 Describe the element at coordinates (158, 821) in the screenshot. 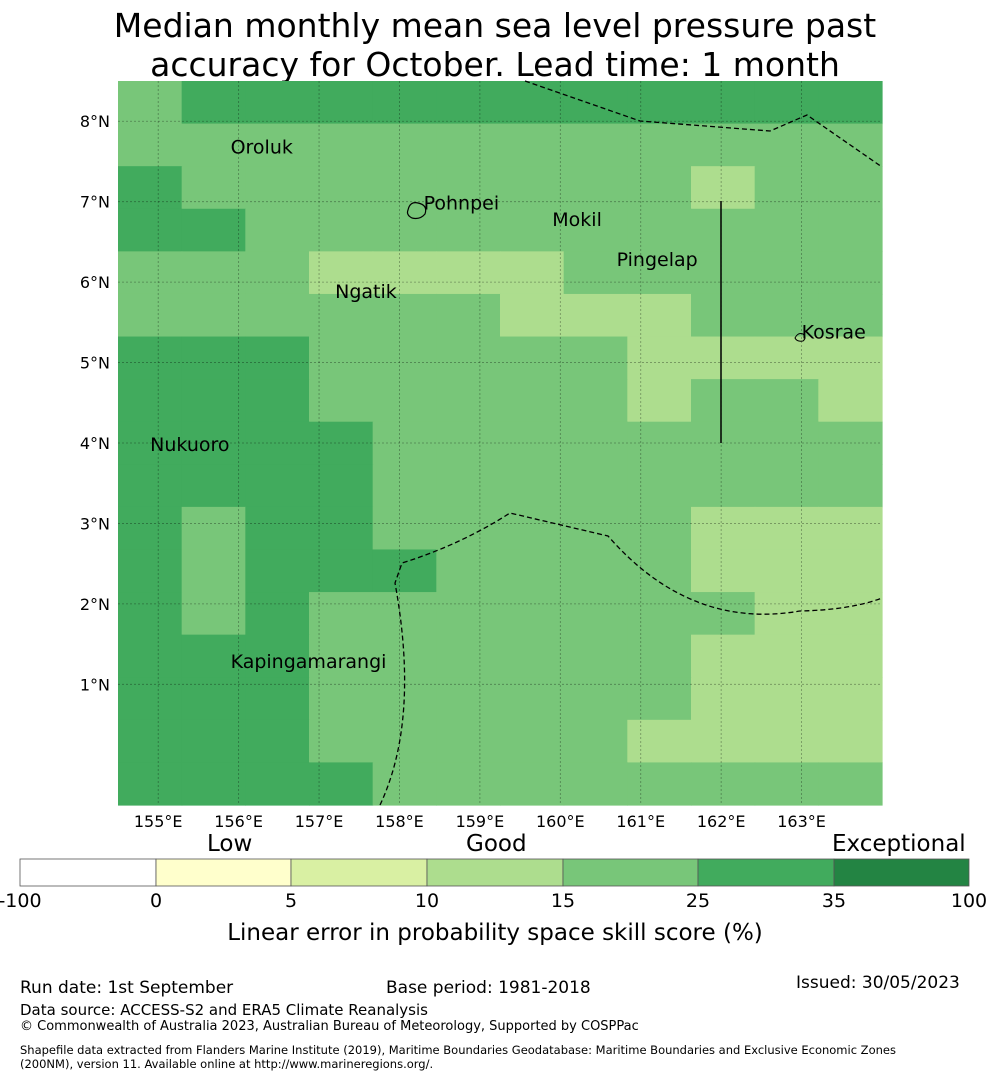

I see `lon-tick-label: 155°E` at that location.